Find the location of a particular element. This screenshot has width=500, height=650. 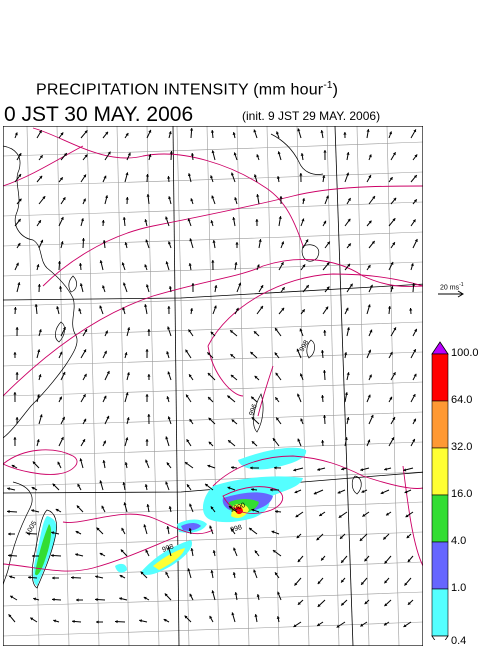

meridian-major-east is located at coordinates (344, 386).